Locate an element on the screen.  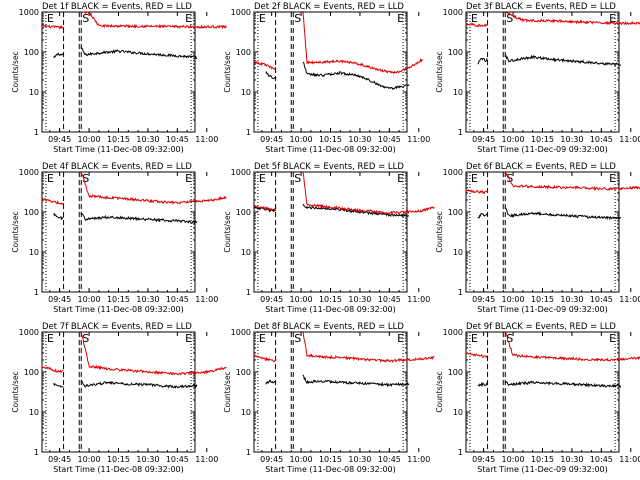
panel-title: Det 7f BLACK = Events, RED = LLD is located at coordinates (117, 327).